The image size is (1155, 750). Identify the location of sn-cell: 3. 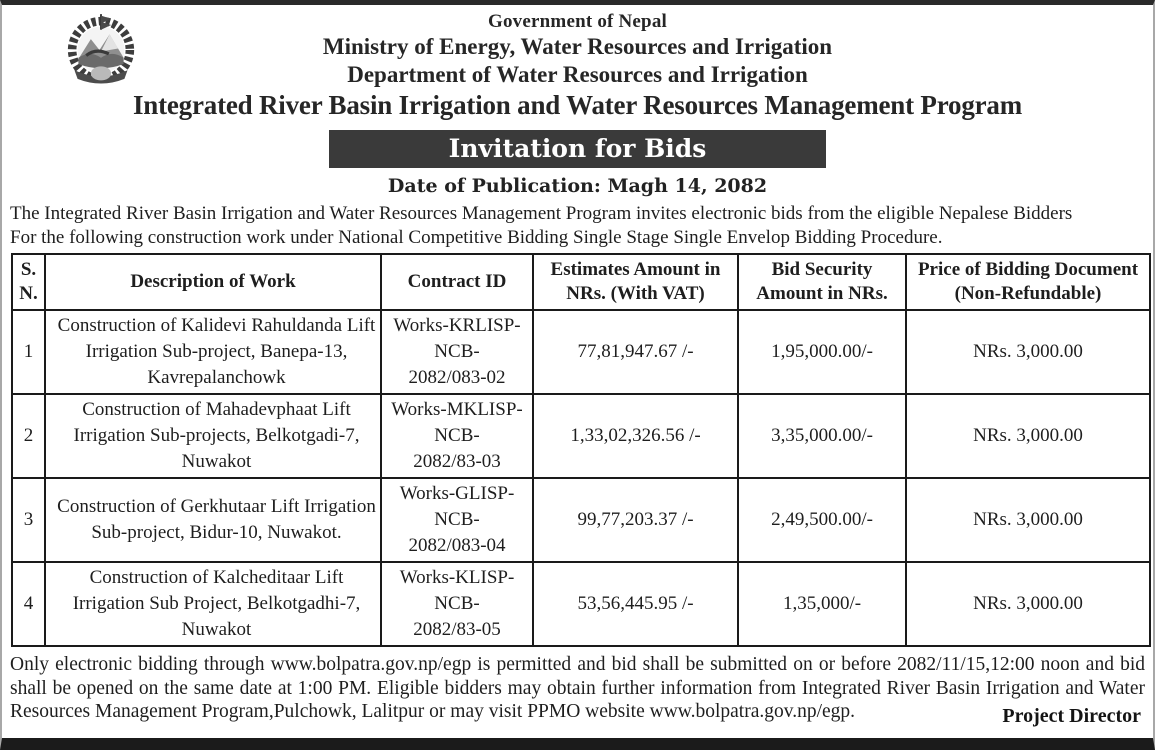
(28, 520).